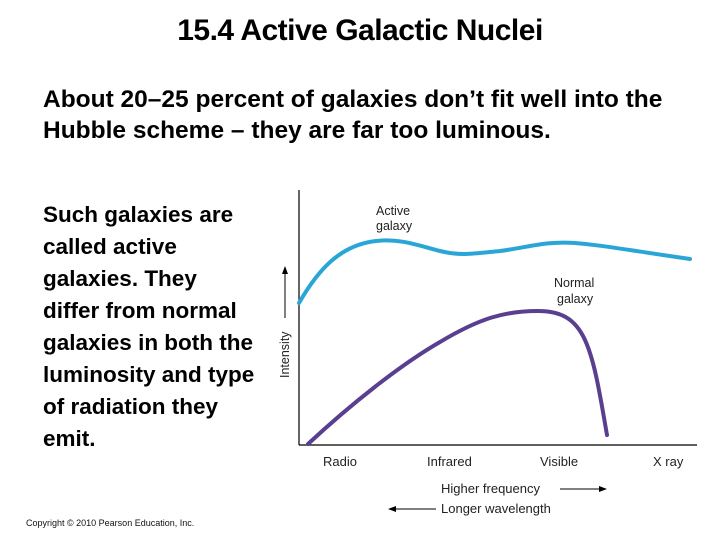 This screenshot has height=540, width=720. What do you see at coordinates (668, 461) in the screenshot?
I see `x-tick-xray: X ray` at bounding box center [668, 461].